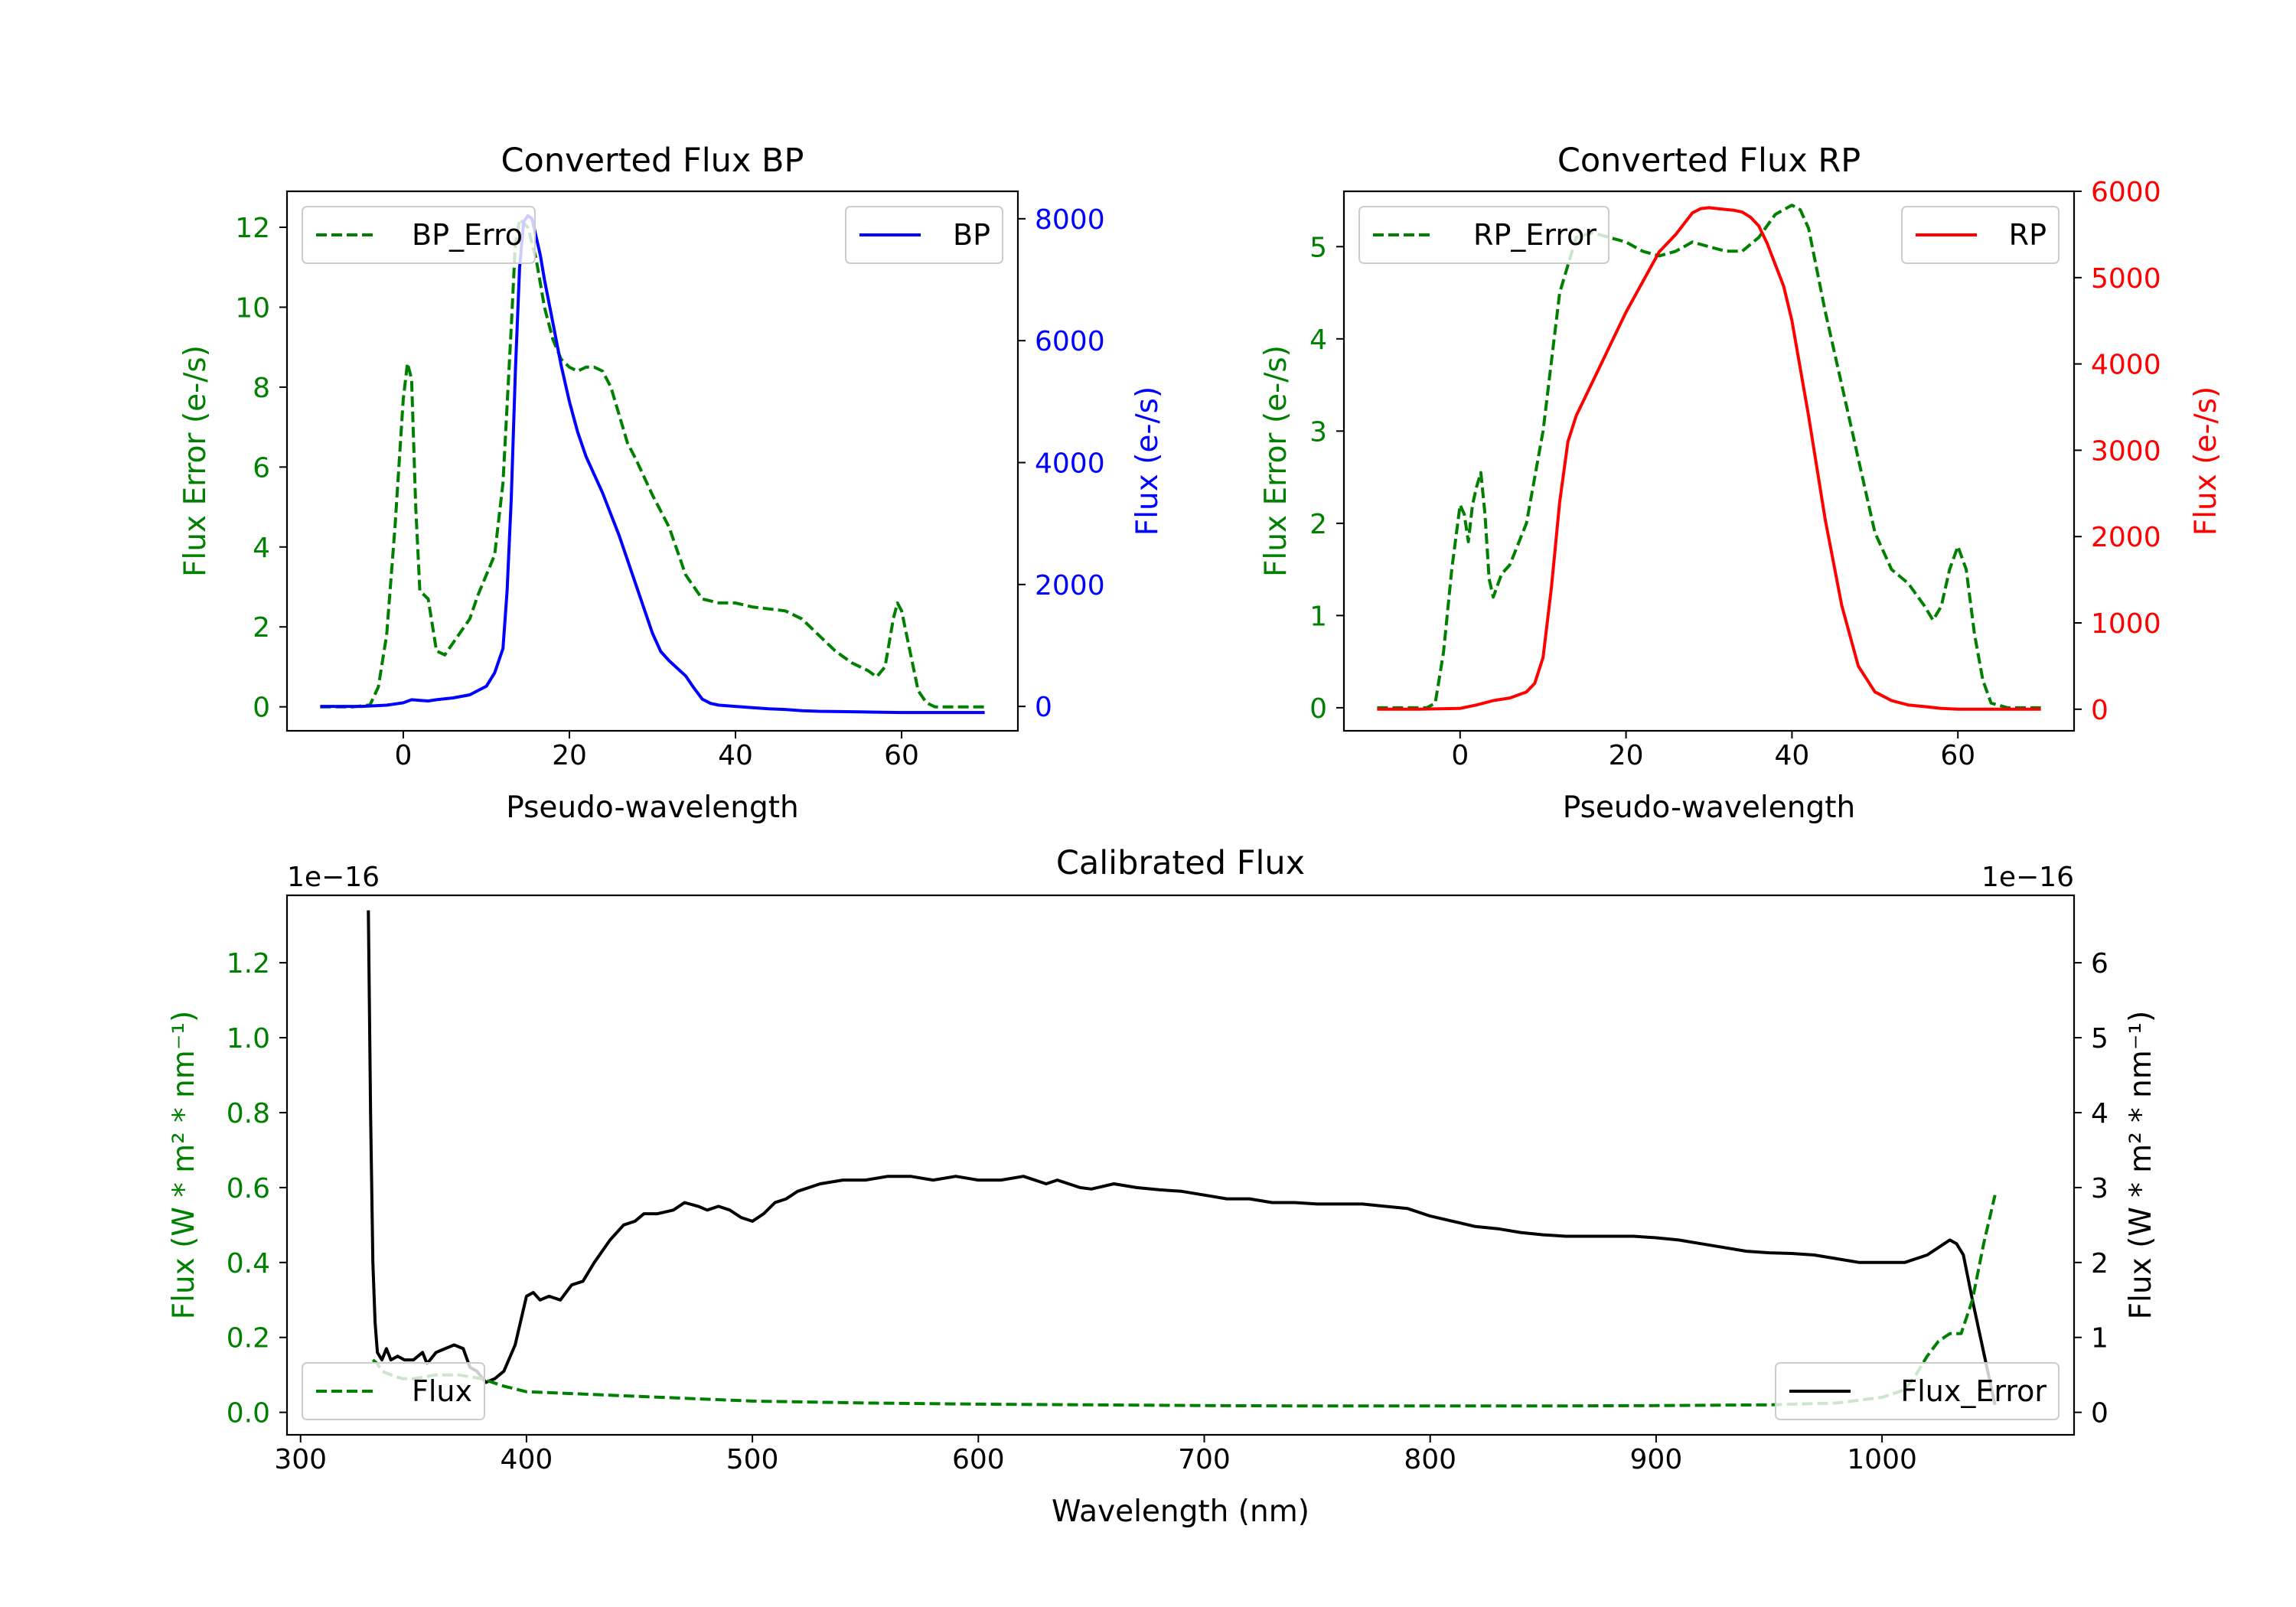 The width and height of the screenshot is (2296, 1607). I want to click on y-right-tick-label: 3000, so click(2126, 451).